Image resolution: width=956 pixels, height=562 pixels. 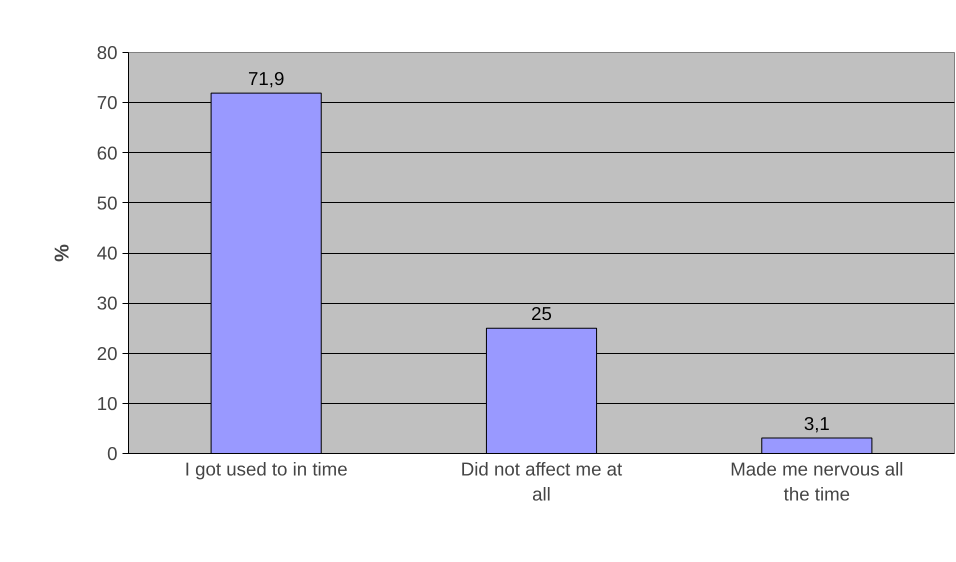 I want to click on y-tick-label: 70, so click(x=107, y=103).